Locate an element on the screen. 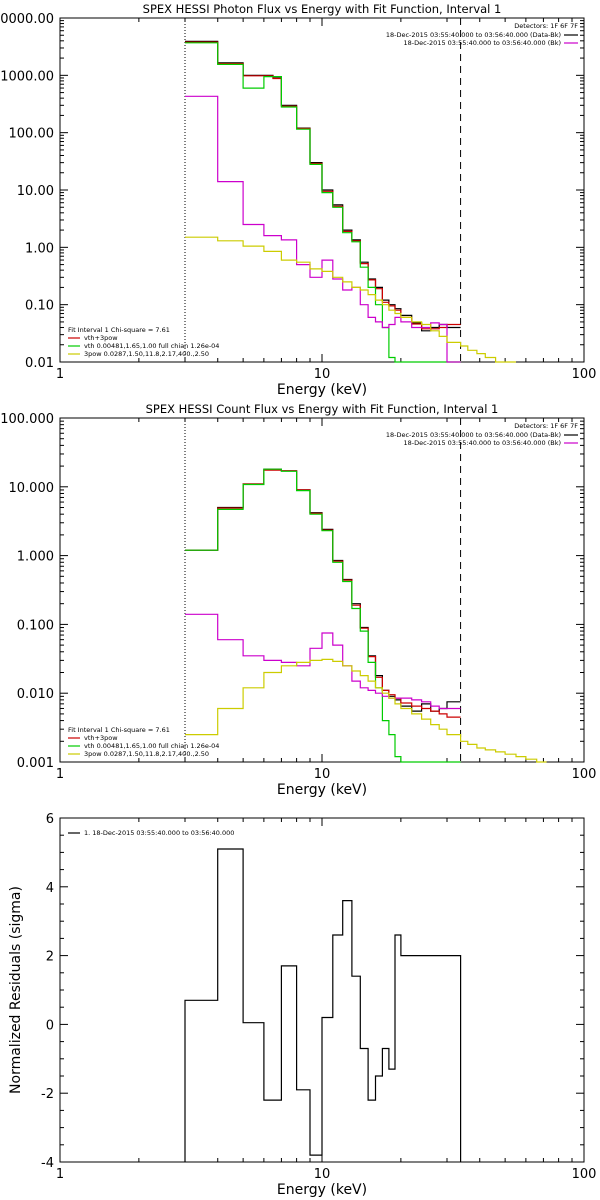  x-tick-label-0: 100 is located at coordinates (584, 374).